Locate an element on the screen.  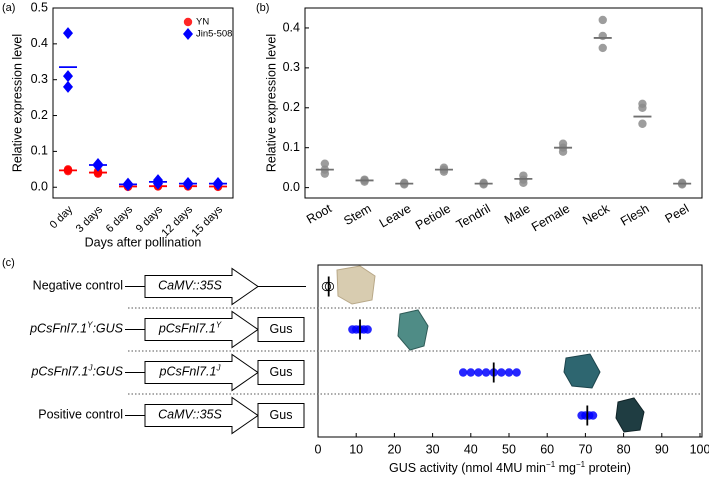
x-tick-label: 3 days is located at coordinates (90, 219).